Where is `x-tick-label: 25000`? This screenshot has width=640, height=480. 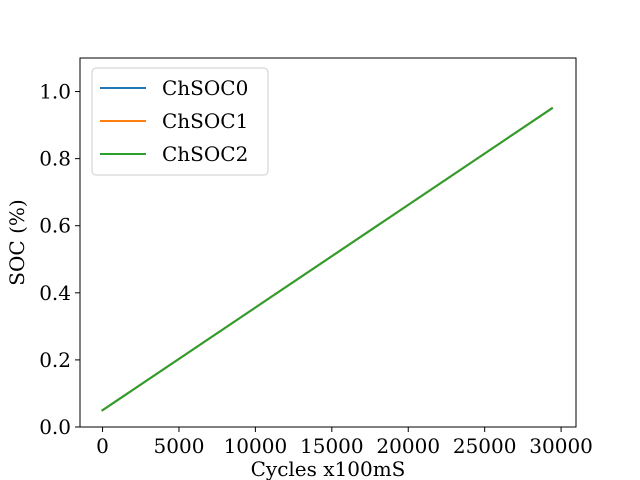 x-tick-label: 25000 is located at coordinates (485, 446).